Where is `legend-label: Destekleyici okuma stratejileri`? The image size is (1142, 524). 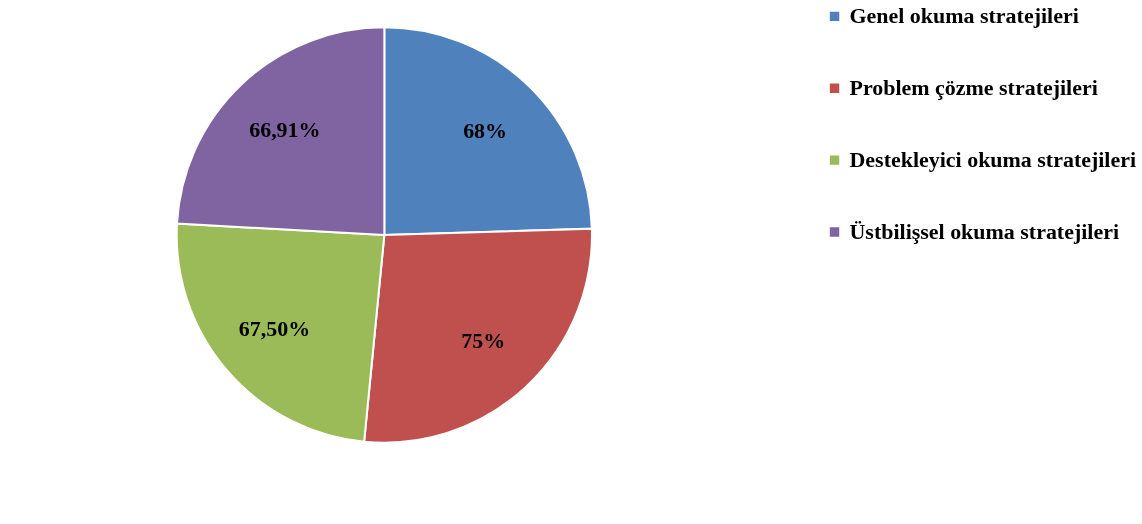
legend-label: Destekleyici okuma stratejileri is located at coordinates (993, 160).